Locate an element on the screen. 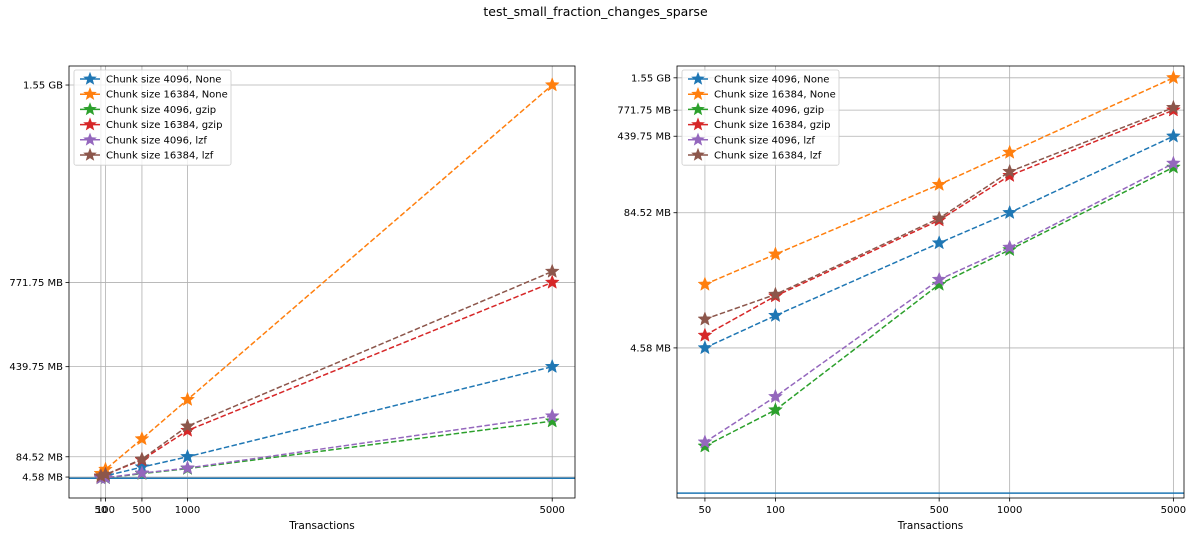 This screenshot has width=1191, height=537. left-x-tick-label: 100 is located at coordinates (105, 510).